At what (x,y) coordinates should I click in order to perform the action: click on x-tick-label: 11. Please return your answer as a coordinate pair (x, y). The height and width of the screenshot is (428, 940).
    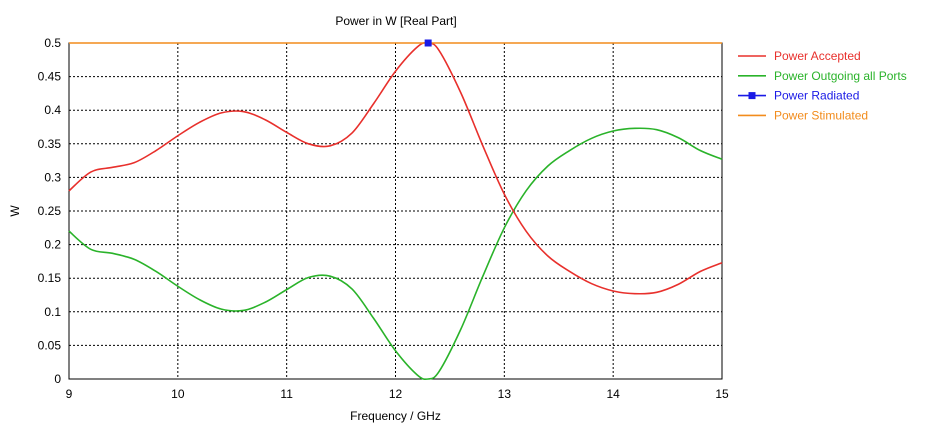
    Looking at the image, I should click on (286, 394).